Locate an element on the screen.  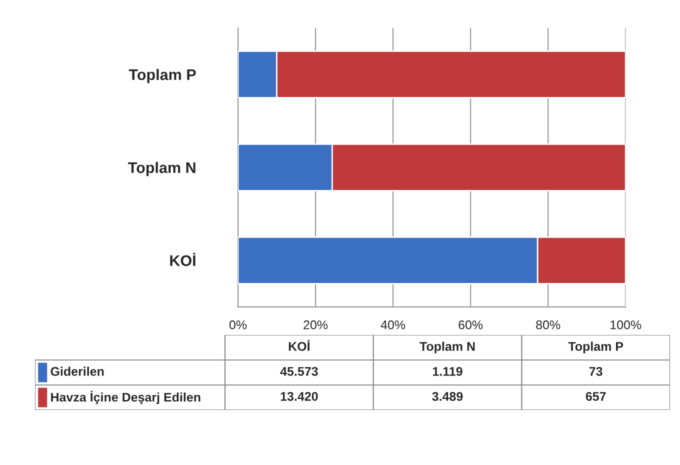
legend-label: Giderilen is located at coordinates (77, 371).